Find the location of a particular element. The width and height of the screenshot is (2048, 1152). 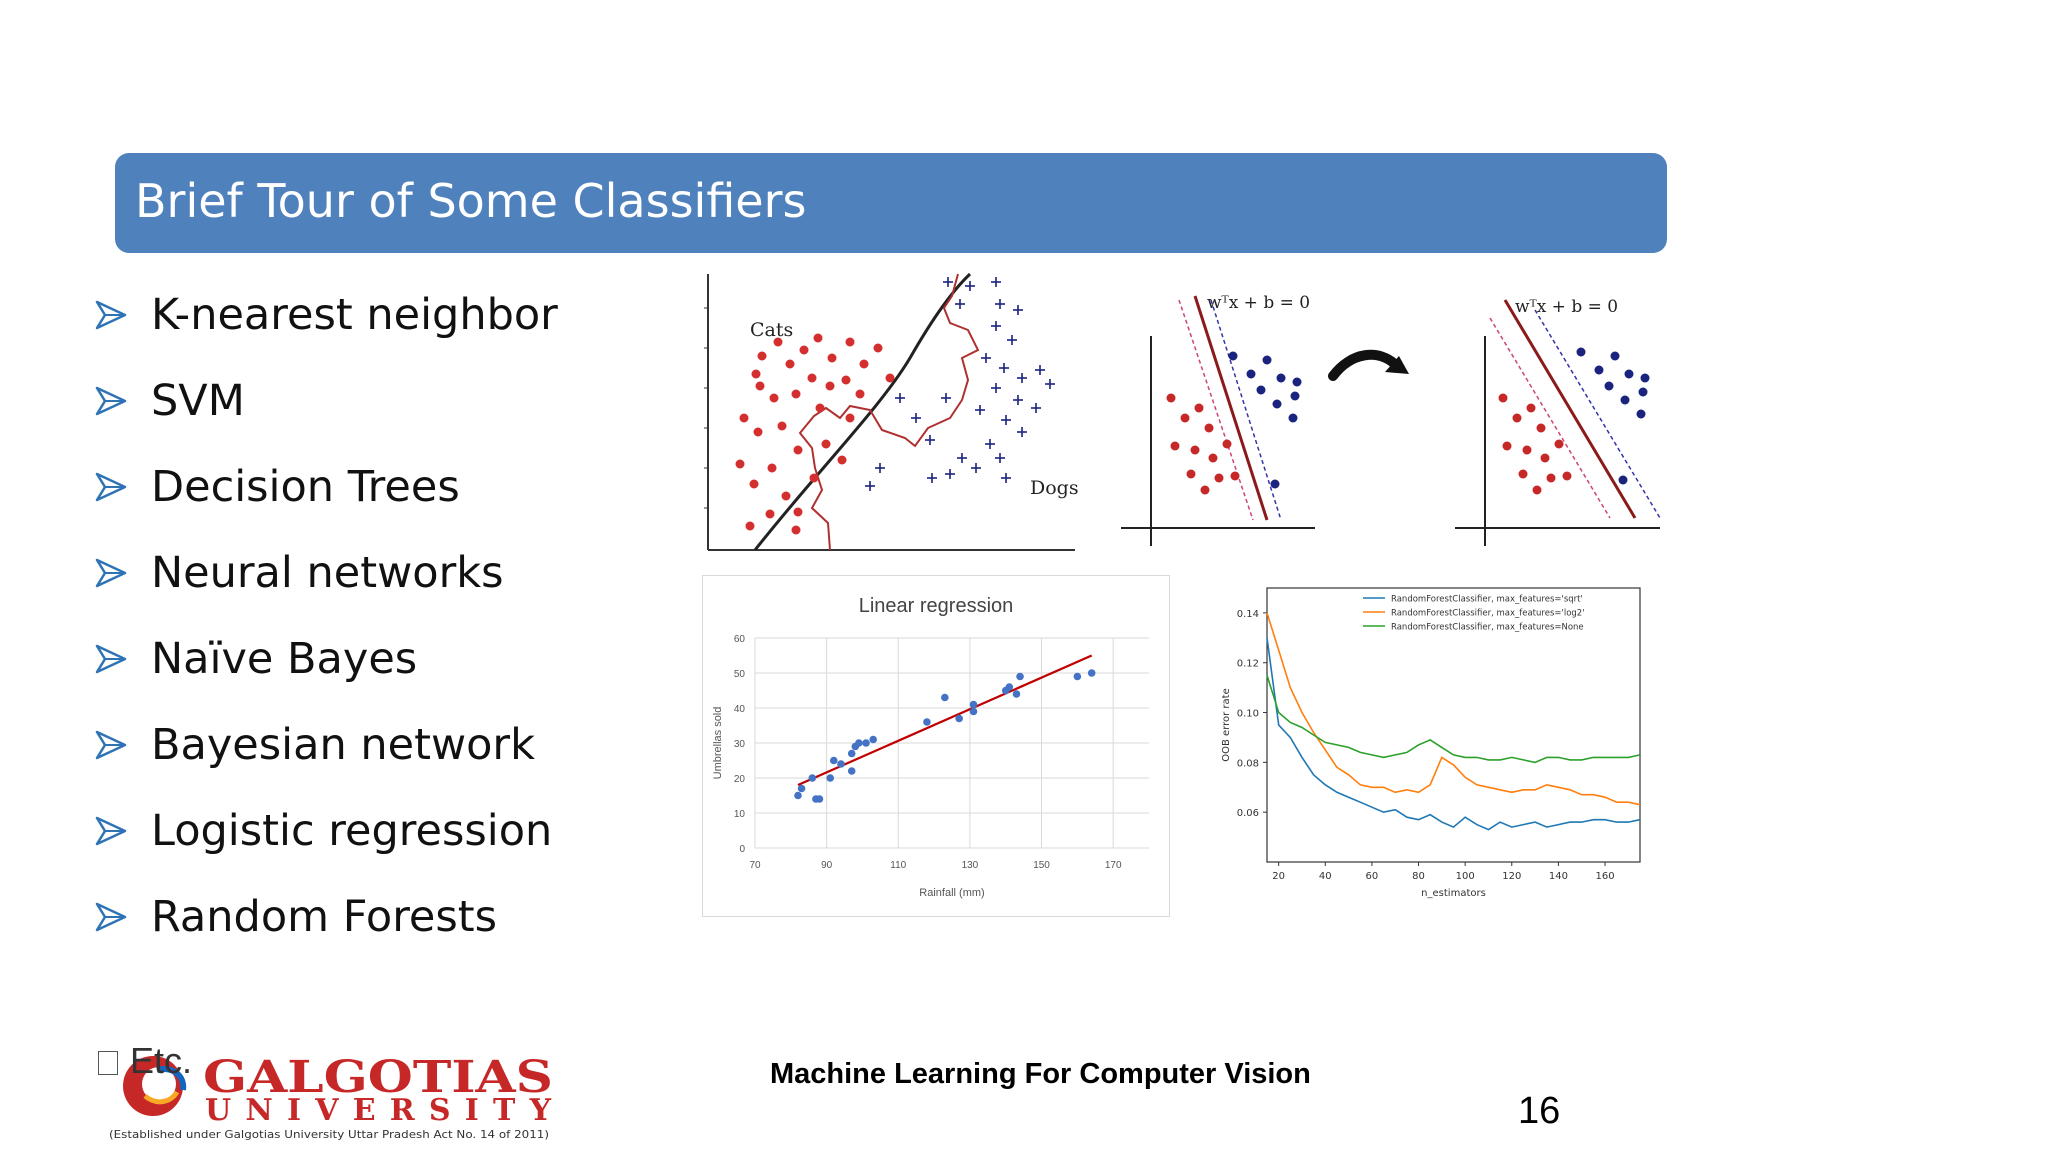

rf-y-tick-label: 0.08 is located at coordinates (1248, 763).